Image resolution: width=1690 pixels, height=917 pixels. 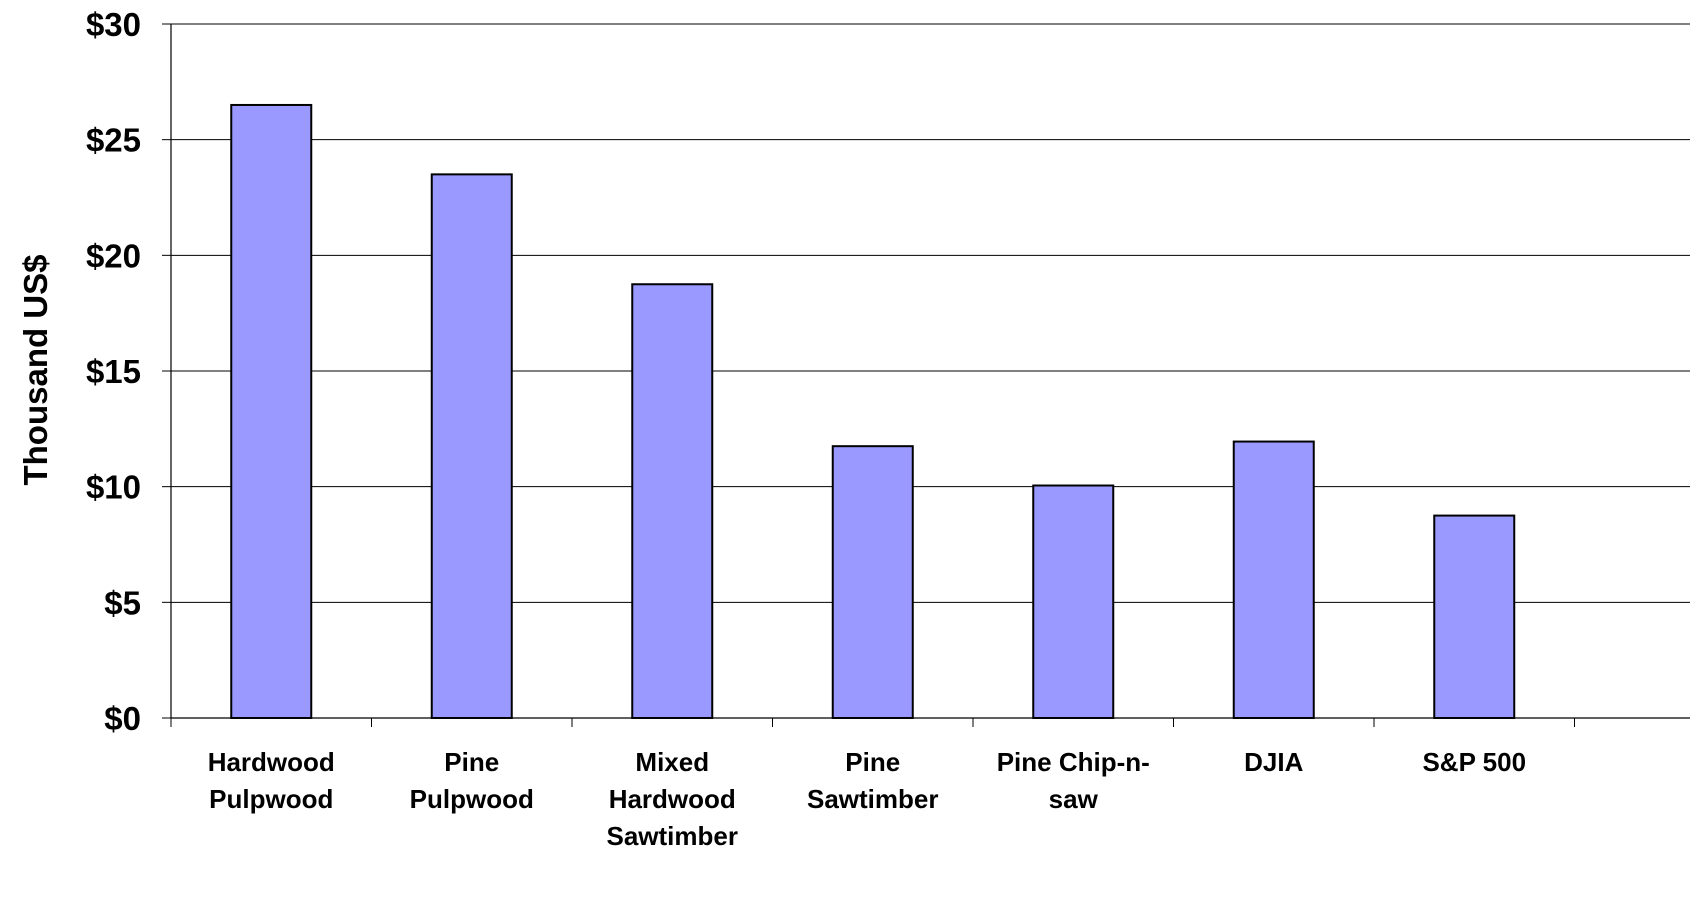 I want to click on x-category-label-line: Pine Chip-n-, so click(x=1073, y=762).